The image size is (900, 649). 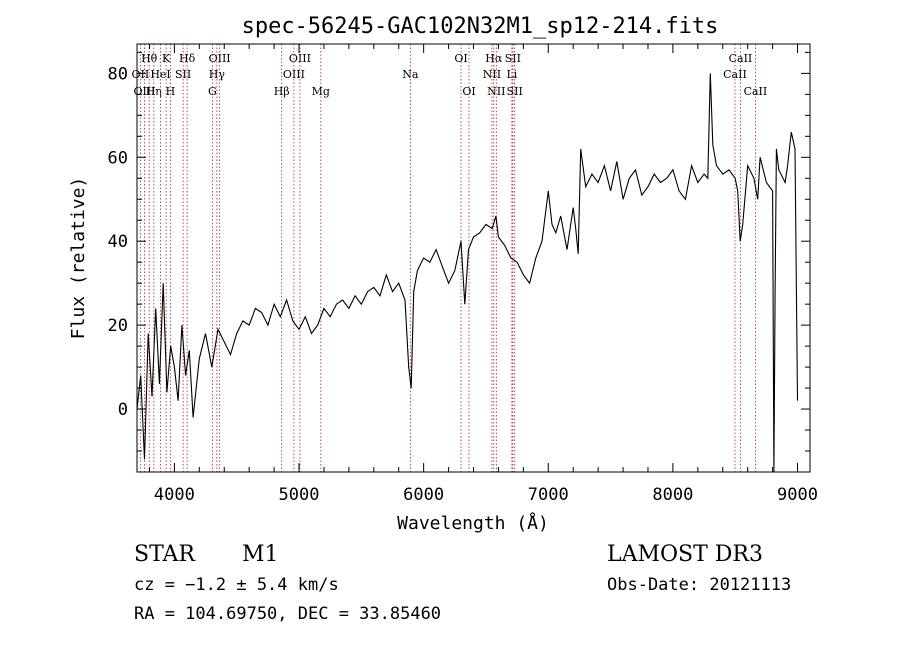 I want to click on marker-label-9: OIII, so click(x=220, y=58).